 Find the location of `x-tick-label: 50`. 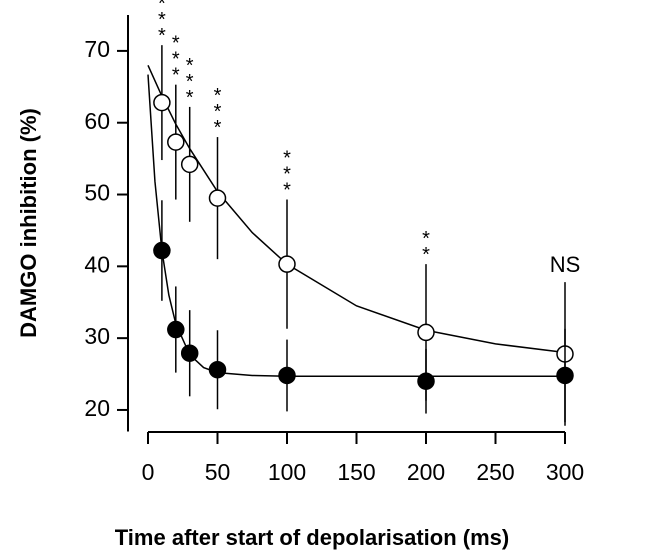

x-tick-label: 50 is located at coordinates (218, 472).